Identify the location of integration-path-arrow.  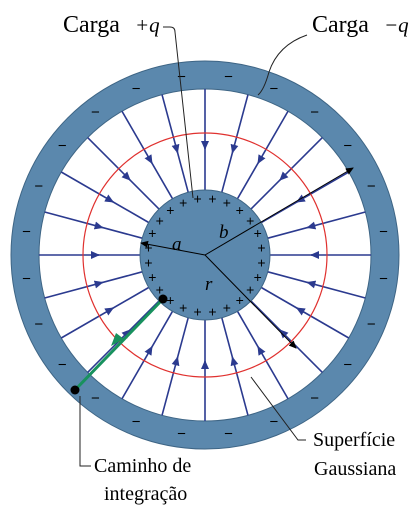
(117, 339).